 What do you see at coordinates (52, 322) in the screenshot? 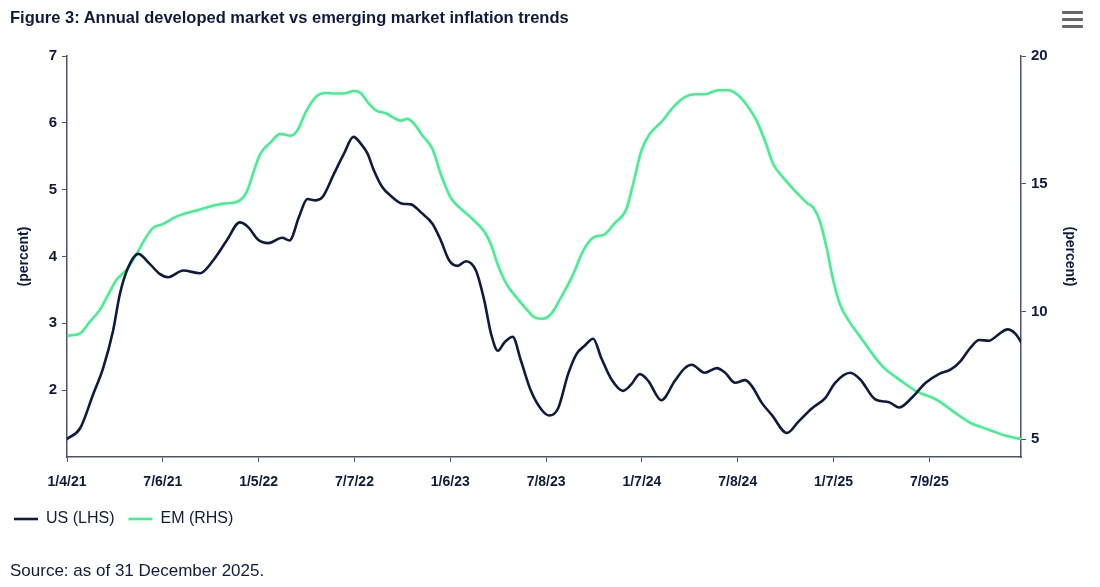
I see `y-tick-label: 3` at bounding box center [52, 322].